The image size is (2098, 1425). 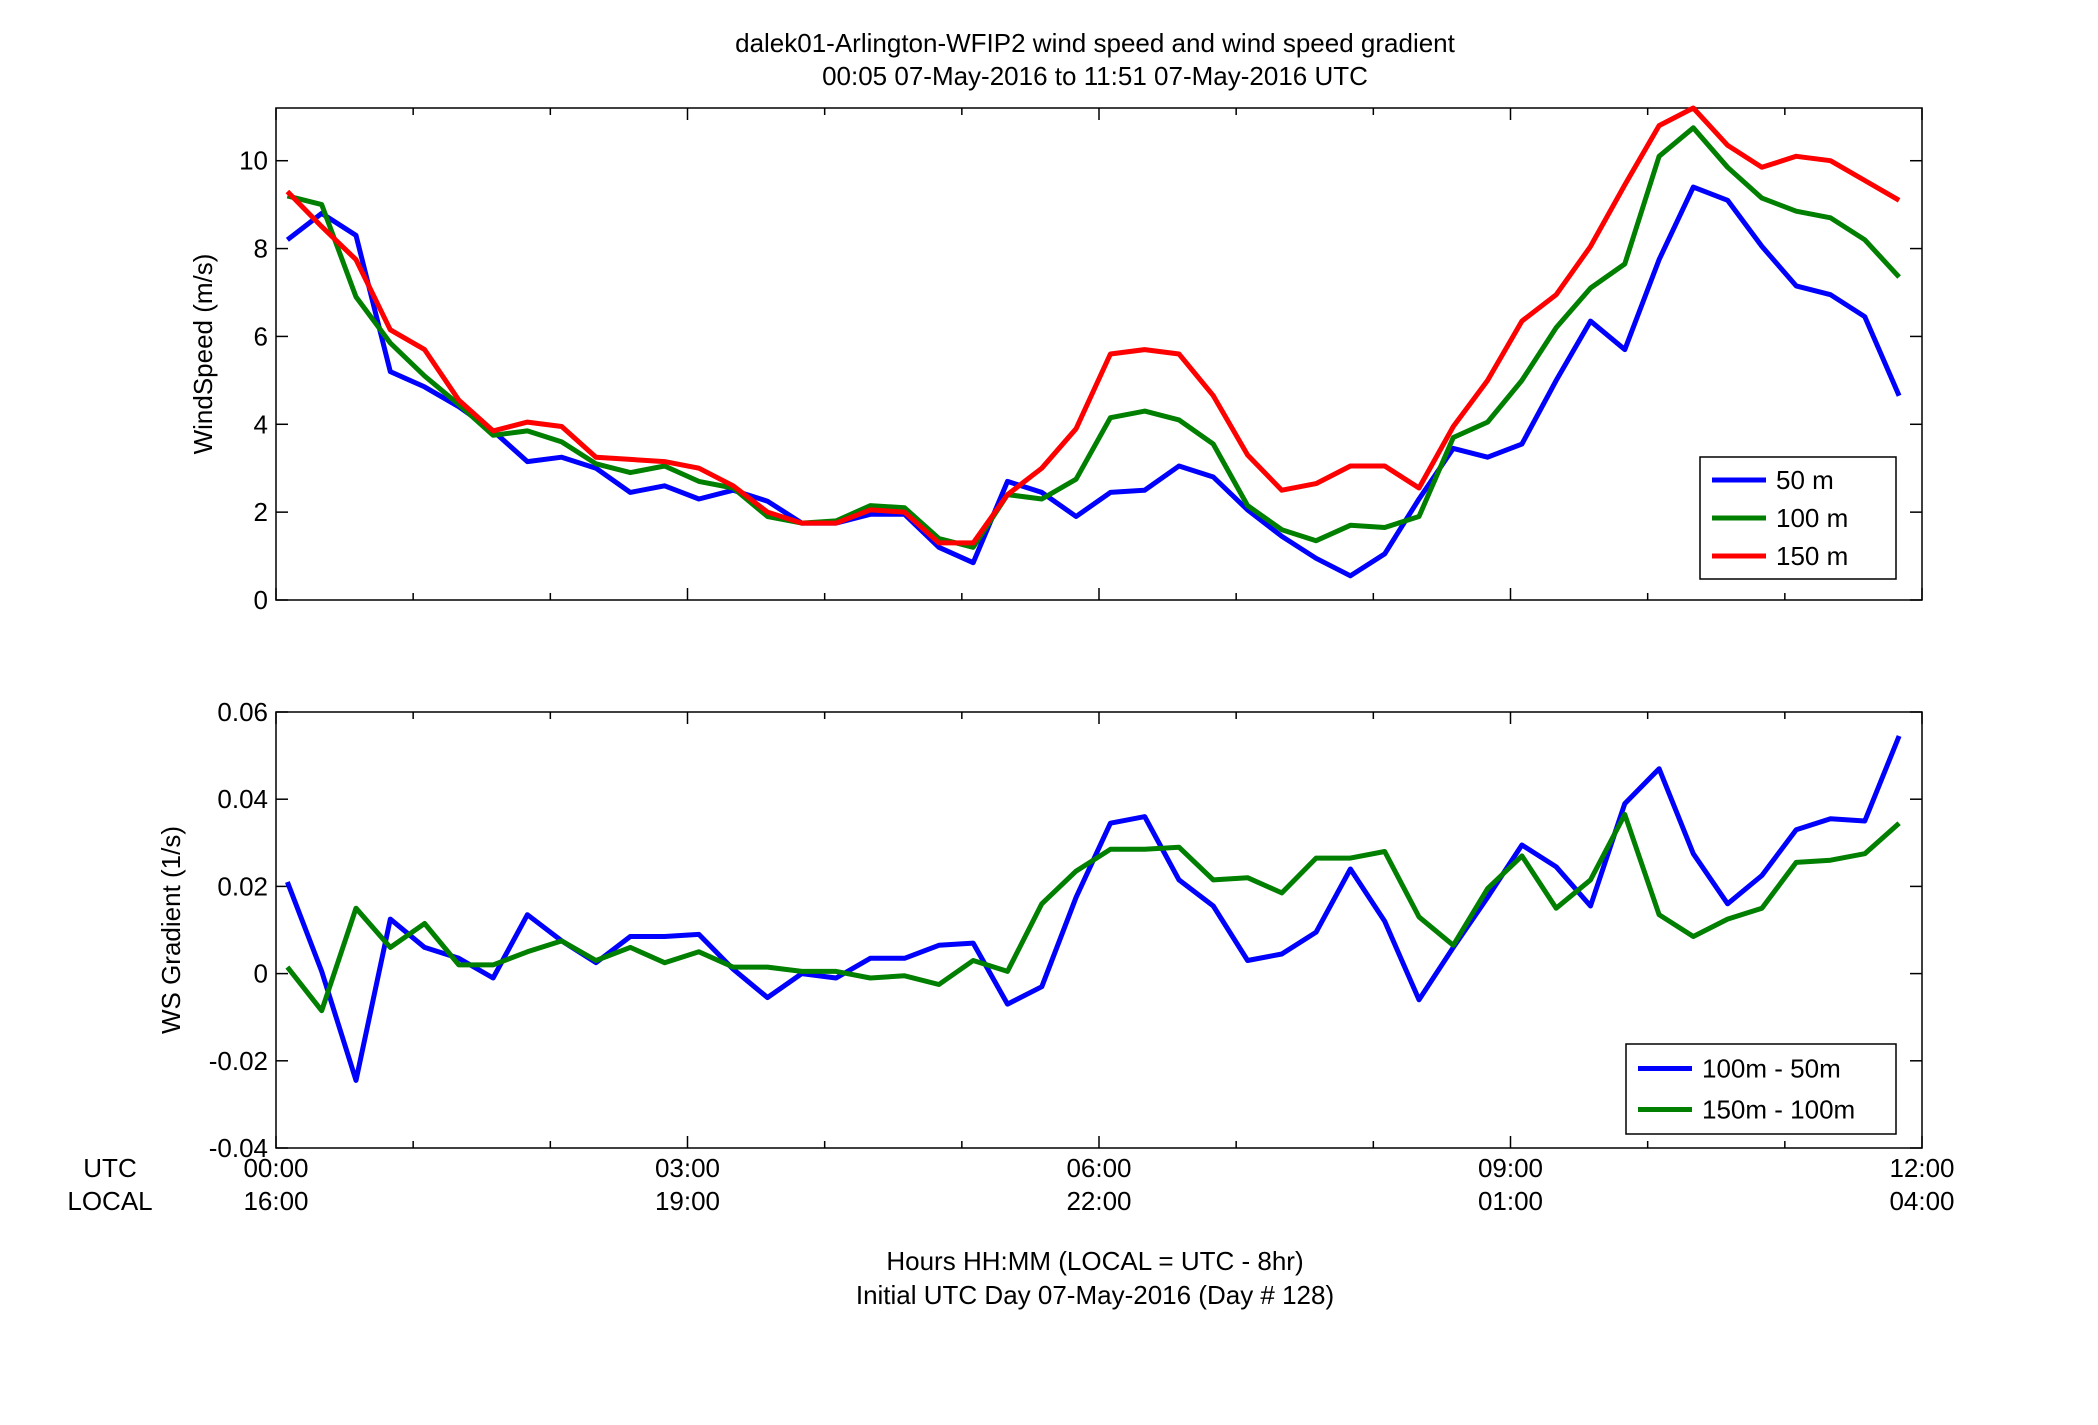 I want to click on gradient-legend: 100m - 50m 150m - 100m, so click(x=1761, y=1089).